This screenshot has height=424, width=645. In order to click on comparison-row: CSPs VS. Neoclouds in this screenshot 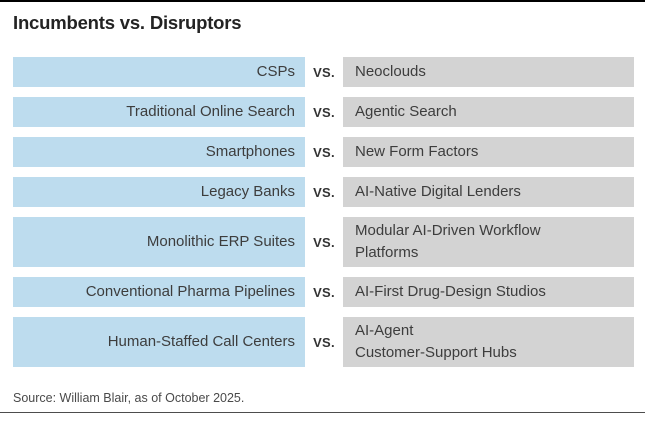, I will do `click(323, 72)`.